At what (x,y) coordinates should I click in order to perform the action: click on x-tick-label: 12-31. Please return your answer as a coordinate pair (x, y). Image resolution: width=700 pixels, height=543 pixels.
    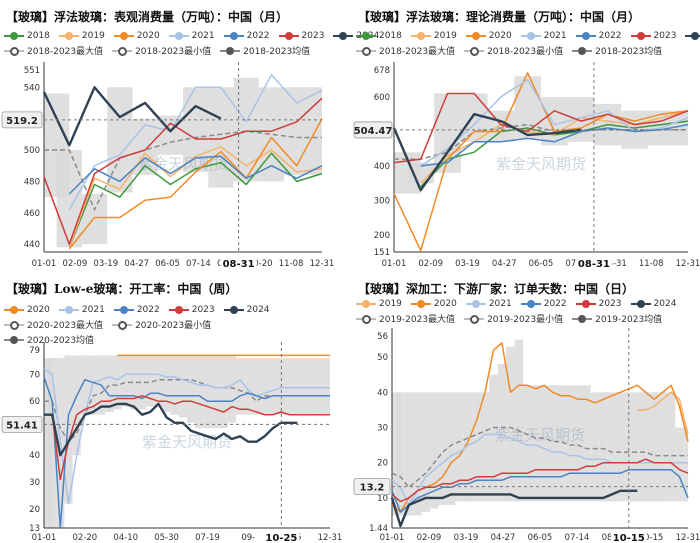
    Looking at the image, I should click on (322, 264).